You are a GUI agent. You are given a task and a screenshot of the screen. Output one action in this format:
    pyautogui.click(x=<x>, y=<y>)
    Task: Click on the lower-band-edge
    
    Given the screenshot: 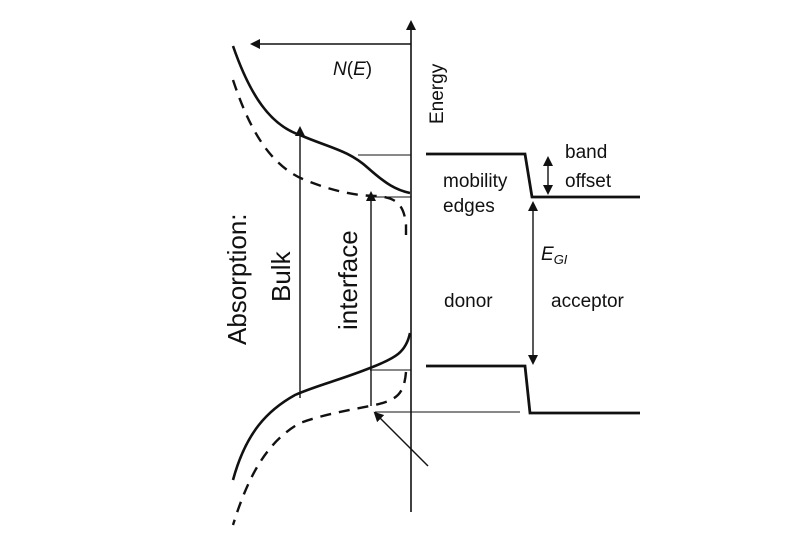 What is the action you would take?
    pyautogui.click(x=533, y=389)
    